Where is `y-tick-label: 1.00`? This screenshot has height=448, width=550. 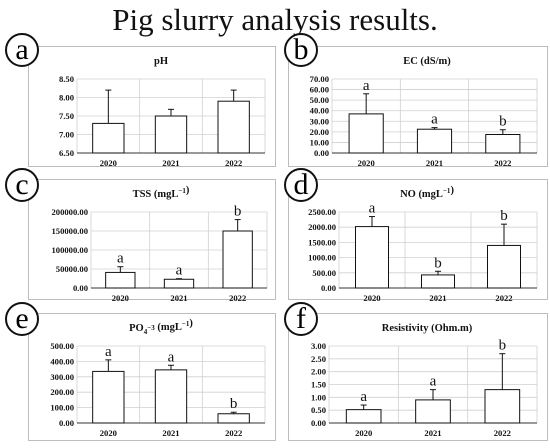
y-tick-label: 1.00 is located at coordinates (318, 397).